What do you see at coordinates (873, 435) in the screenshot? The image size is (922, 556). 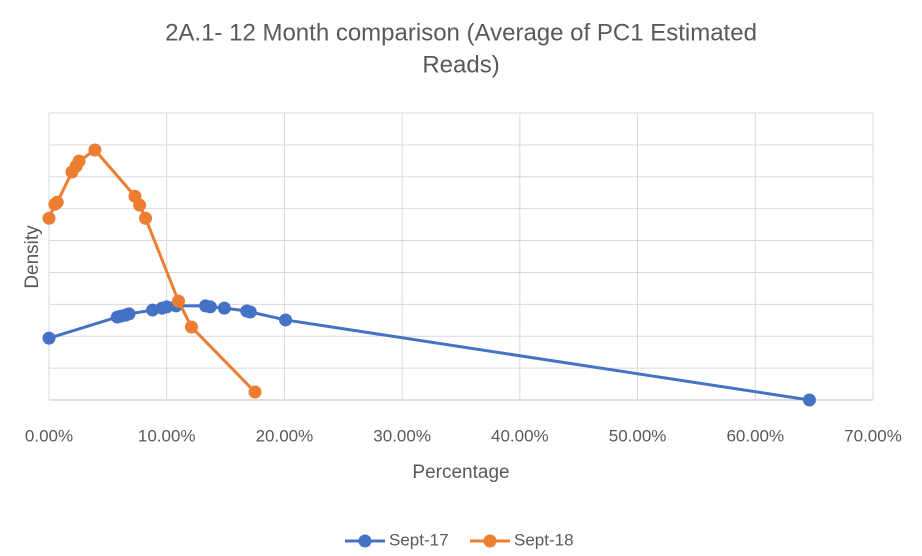 I see `x-tick-label: 70.00%` at bounding box center [873, 435].